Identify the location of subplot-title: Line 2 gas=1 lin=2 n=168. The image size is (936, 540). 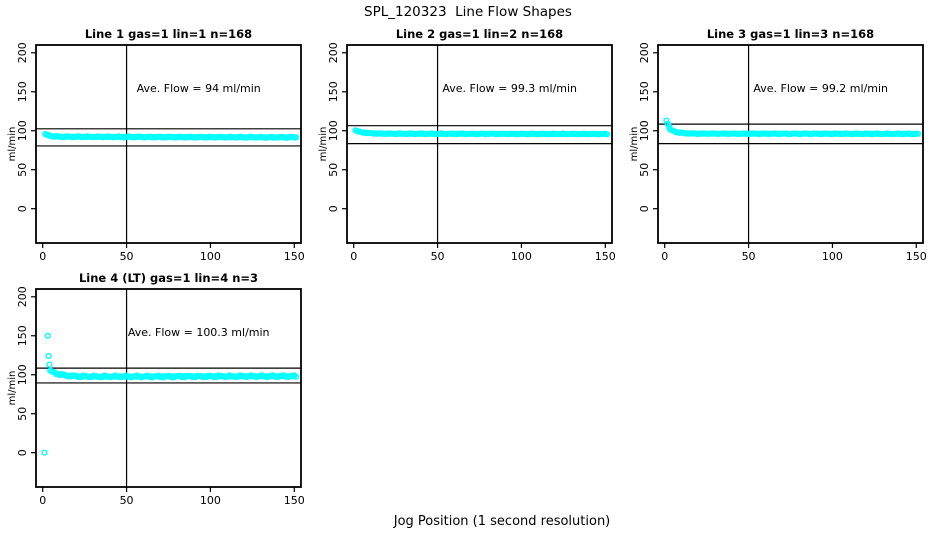
(479, 34).